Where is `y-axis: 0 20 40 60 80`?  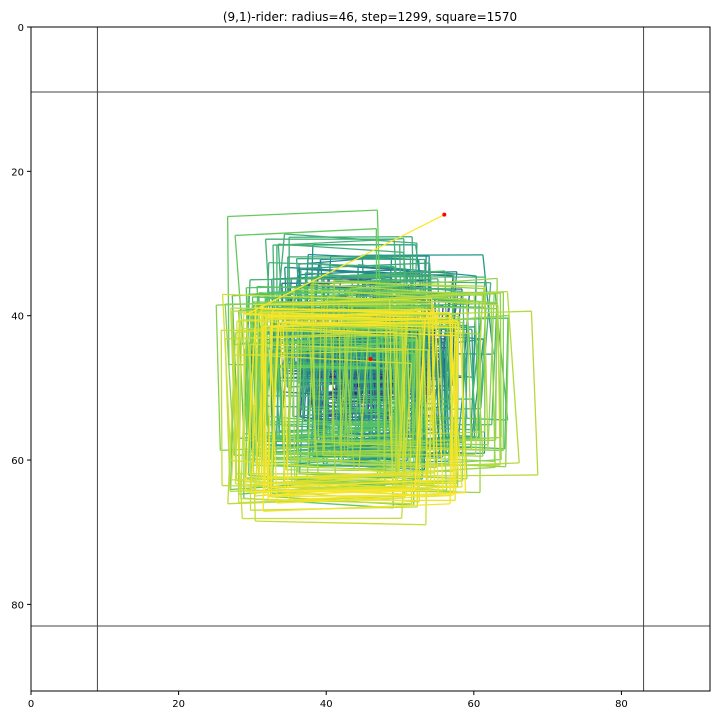
y-axis: 0 20 40 60 80 is located at coordinates (21, 317).